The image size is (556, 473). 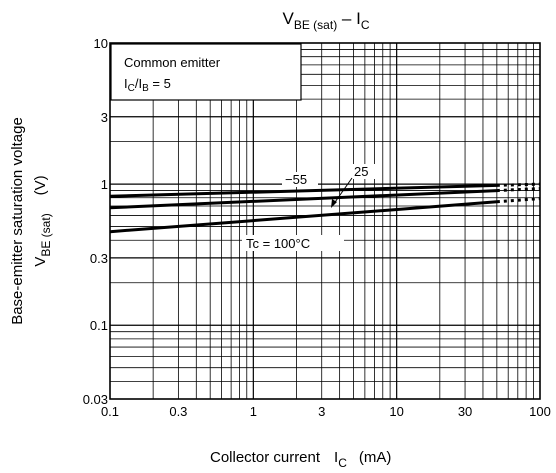 I want to click on label-25-leader, so click(x=342, y=191).